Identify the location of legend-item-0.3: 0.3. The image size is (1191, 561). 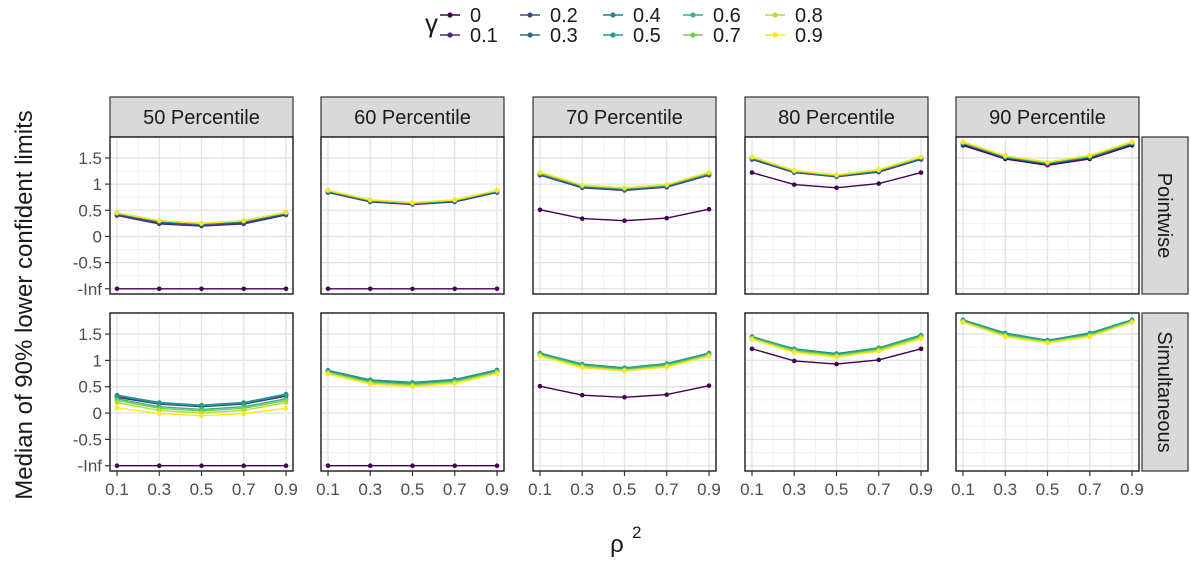
(549, 36).